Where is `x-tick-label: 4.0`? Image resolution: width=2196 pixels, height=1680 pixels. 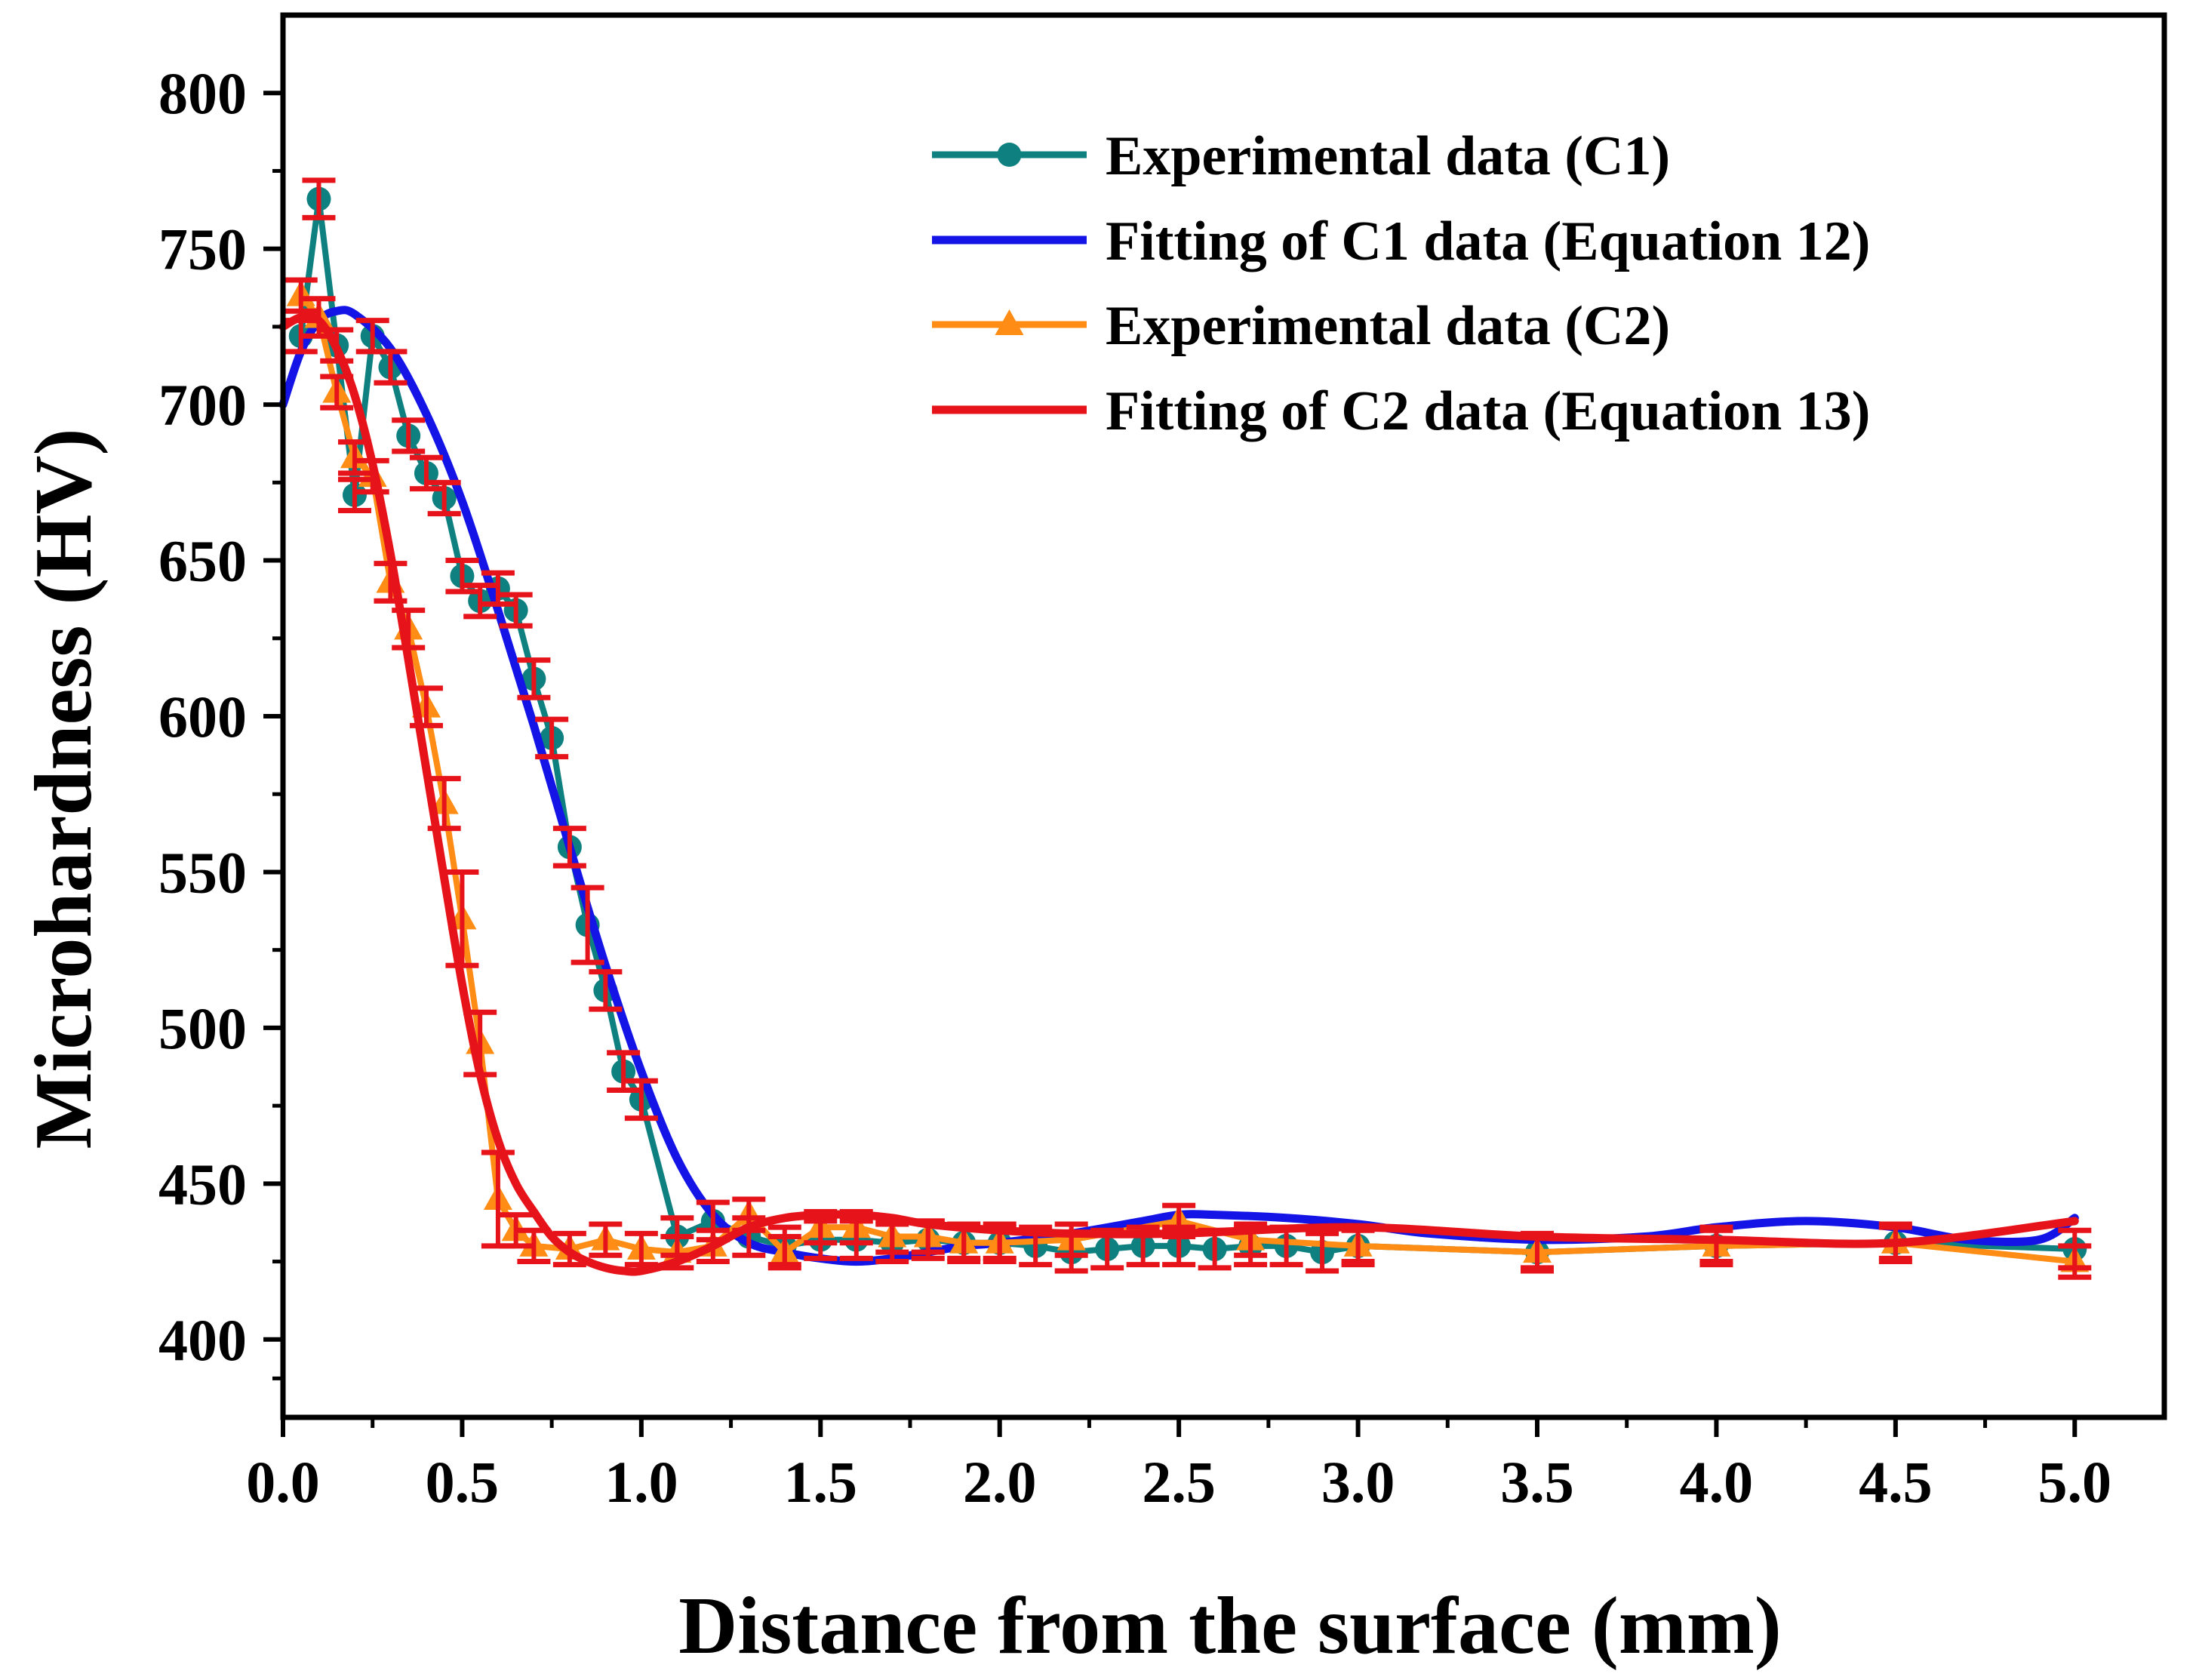
x-tick-label: 4.0 is located at coordinates (1717, 1482).